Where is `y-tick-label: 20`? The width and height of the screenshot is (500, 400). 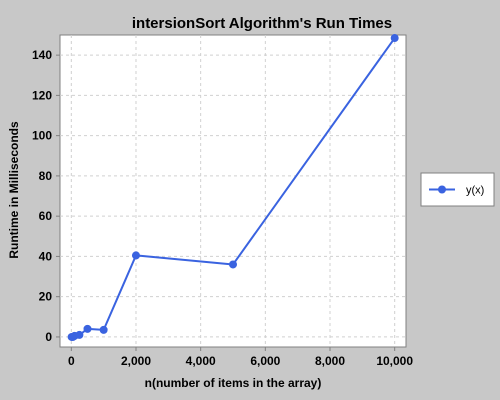 y-tick-label: 20 is located at coordinates (46, 297).